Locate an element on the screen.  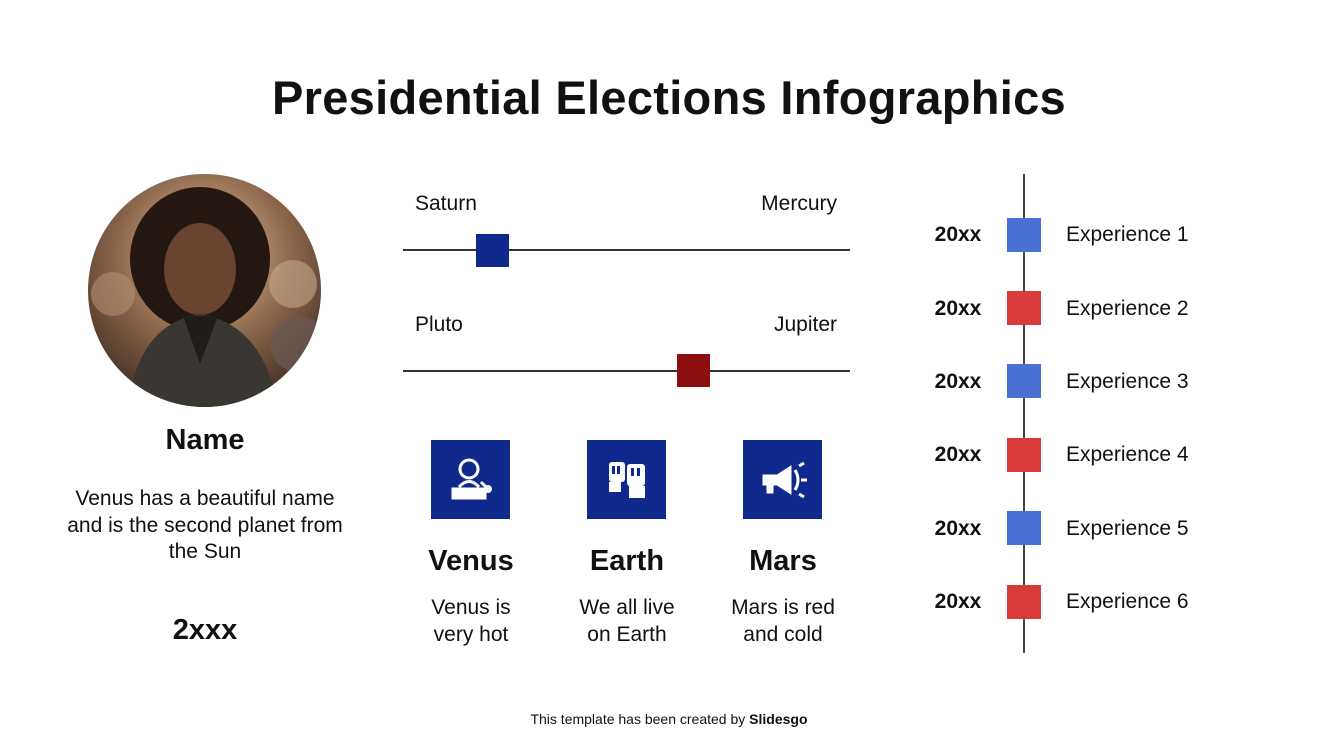
slider-1-left-label: Saturn is located at coordinates (446, 203).